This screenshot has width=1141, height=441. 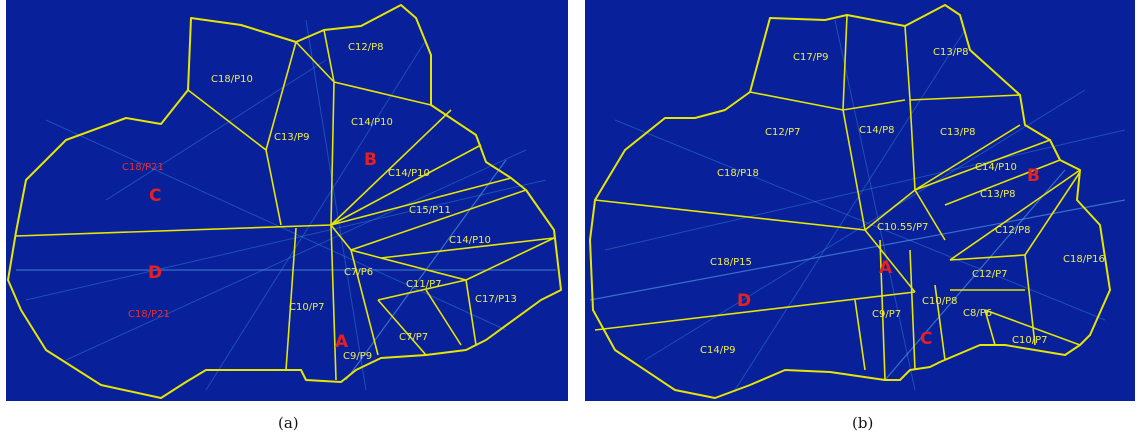 I want to click on region-label: C17/P13, so click(x=496, y=299).